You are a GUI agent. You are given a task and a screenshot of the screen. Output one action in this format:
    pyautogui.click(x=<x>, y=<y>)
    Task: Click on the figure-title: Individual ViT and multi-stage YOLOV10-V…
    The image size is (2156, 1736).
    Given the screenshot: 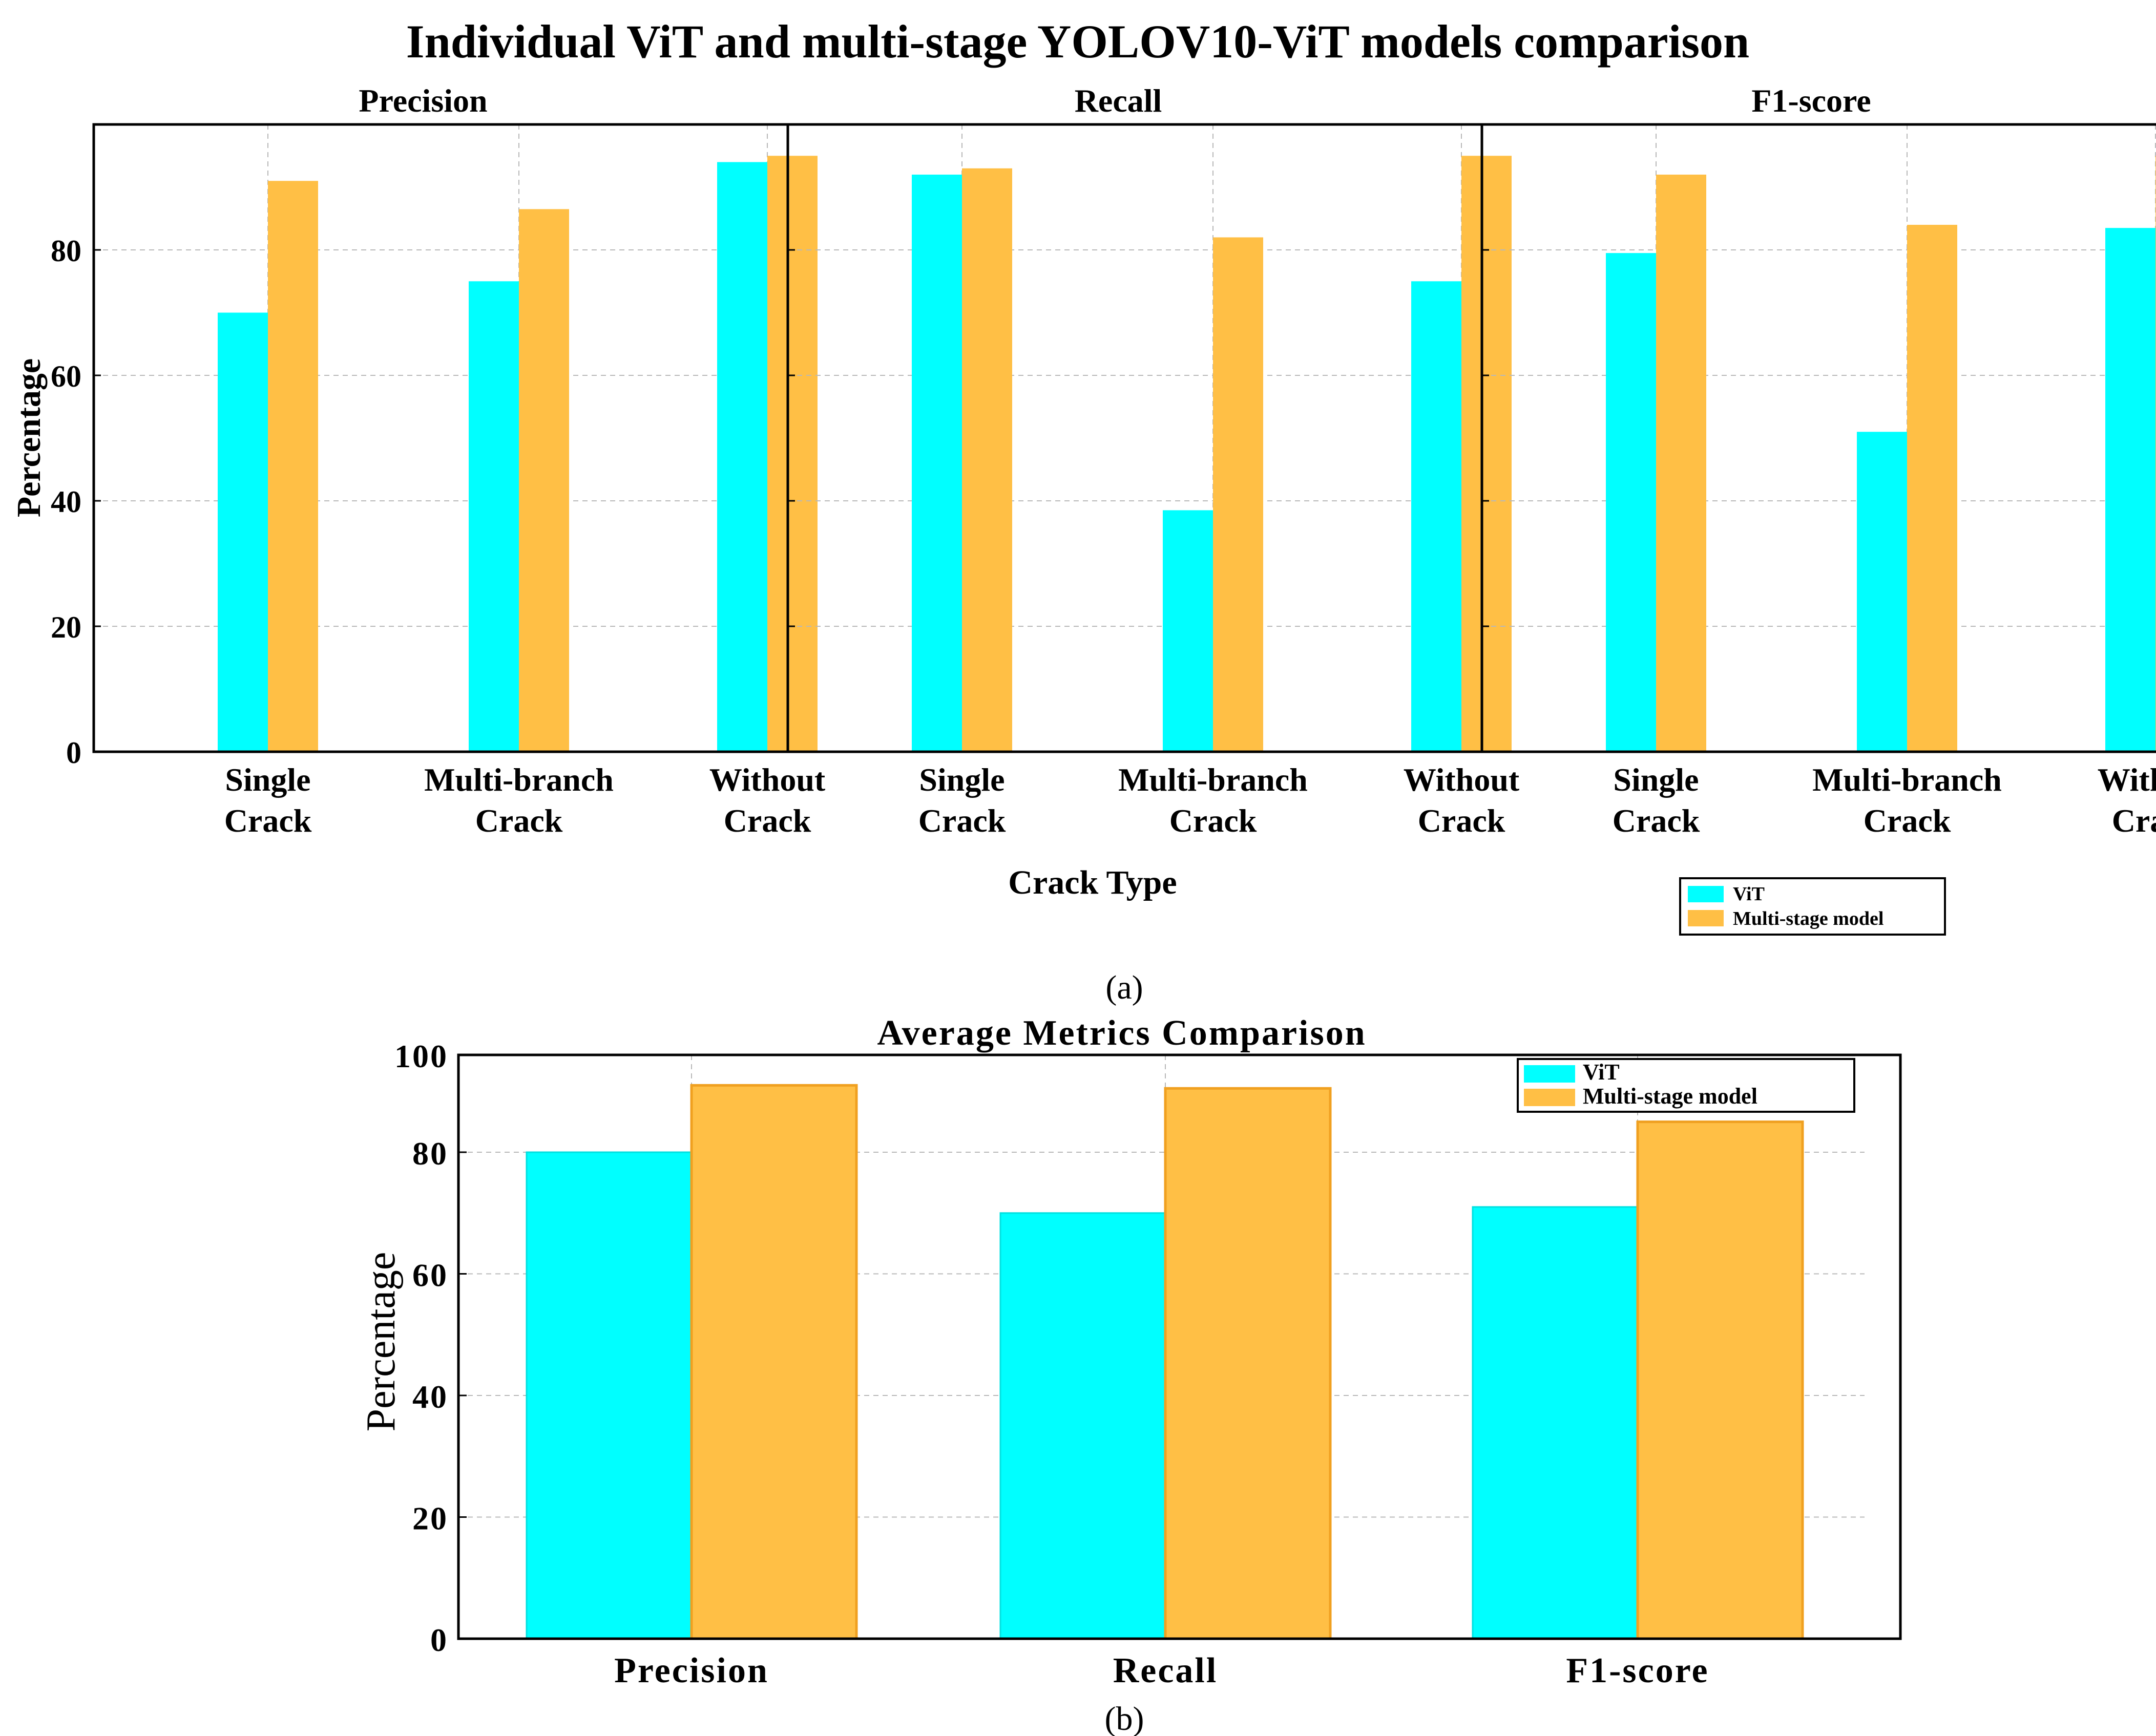 What is the action you would take?
    pyautogui.click(x=1077, y=42)
    